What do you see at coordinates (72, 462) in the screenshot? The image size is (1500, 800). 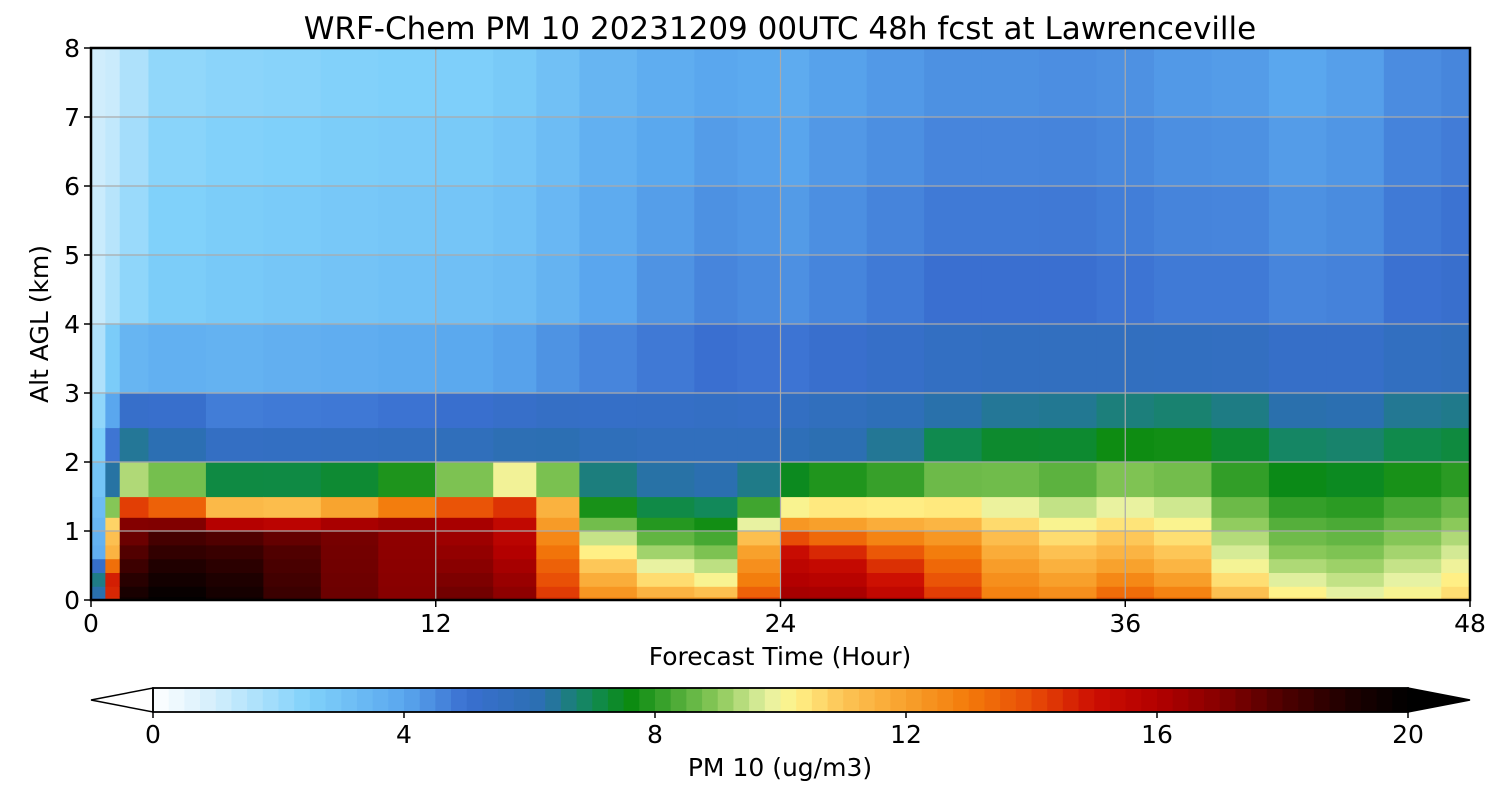 I see `y-tick-label: 2` at bounding box center [72, 462].